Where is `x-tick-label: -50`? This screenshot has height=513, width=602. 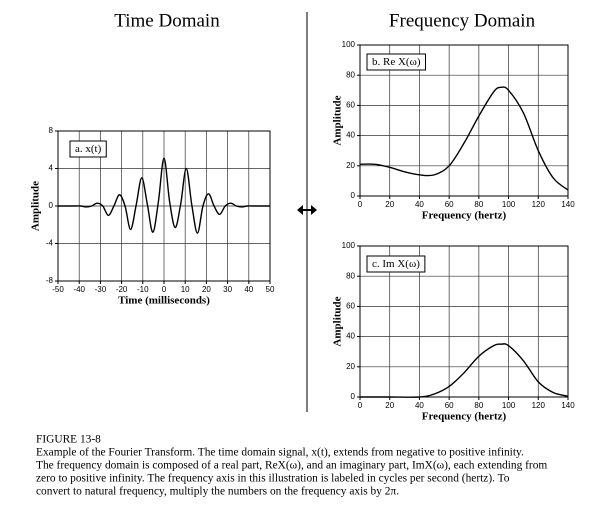 x-tick-label: -50 is located at coordinates (58, 289).